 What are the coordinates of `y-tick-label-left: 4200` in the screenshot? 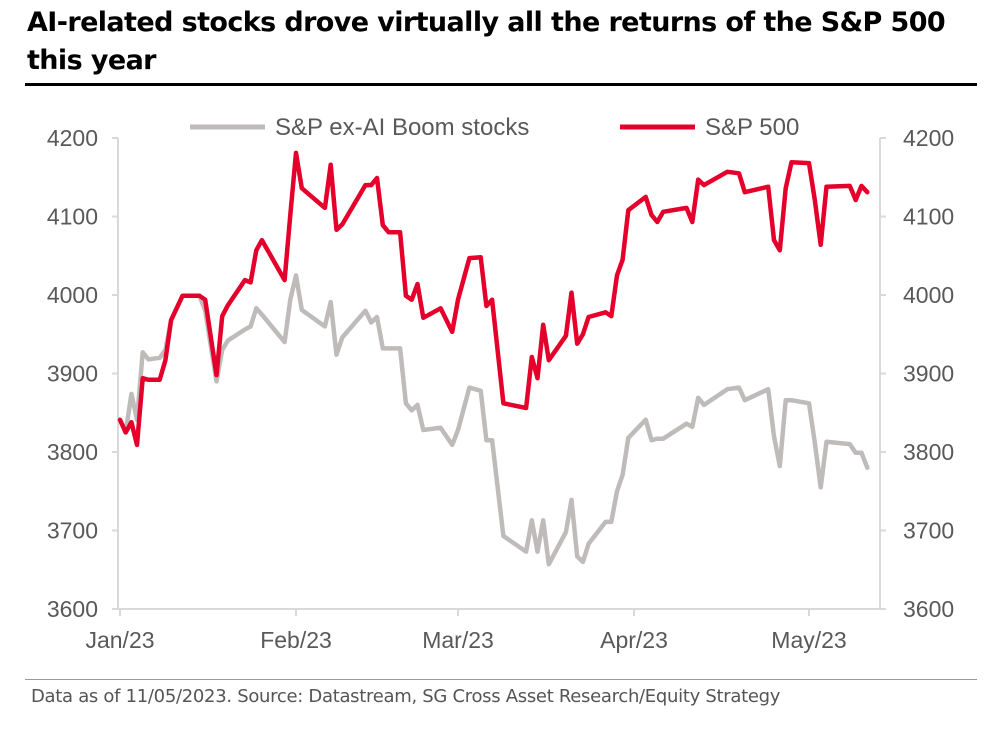 It's located at (72, 138).